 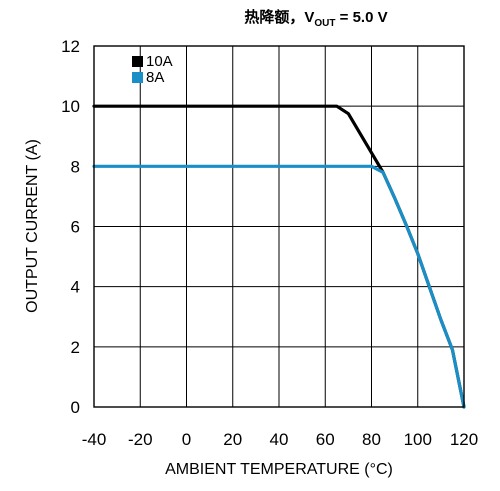 I want to click on x-tick-label: 40, so click(x=279, y=439).